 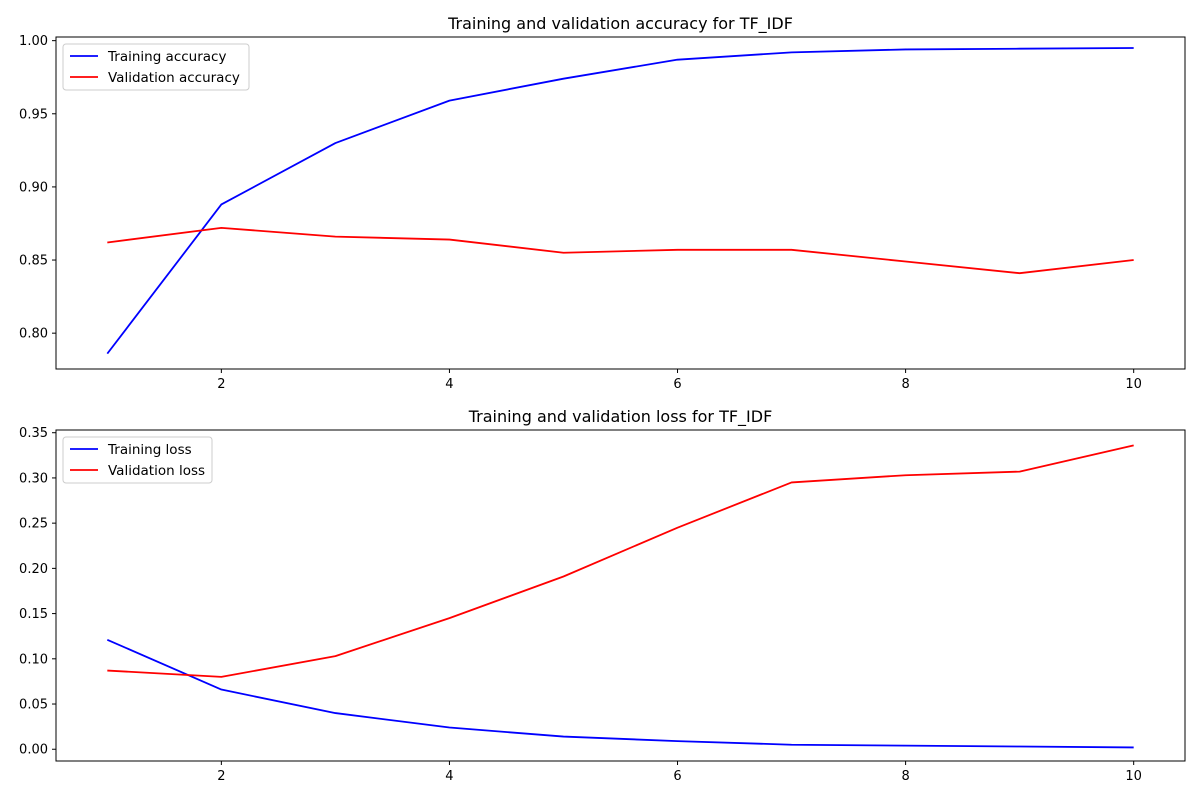 What do you see at coordinates (33, 433) in the screenshot?
I see `y-tick-label: 0.35` at bounding box center [33, 433].